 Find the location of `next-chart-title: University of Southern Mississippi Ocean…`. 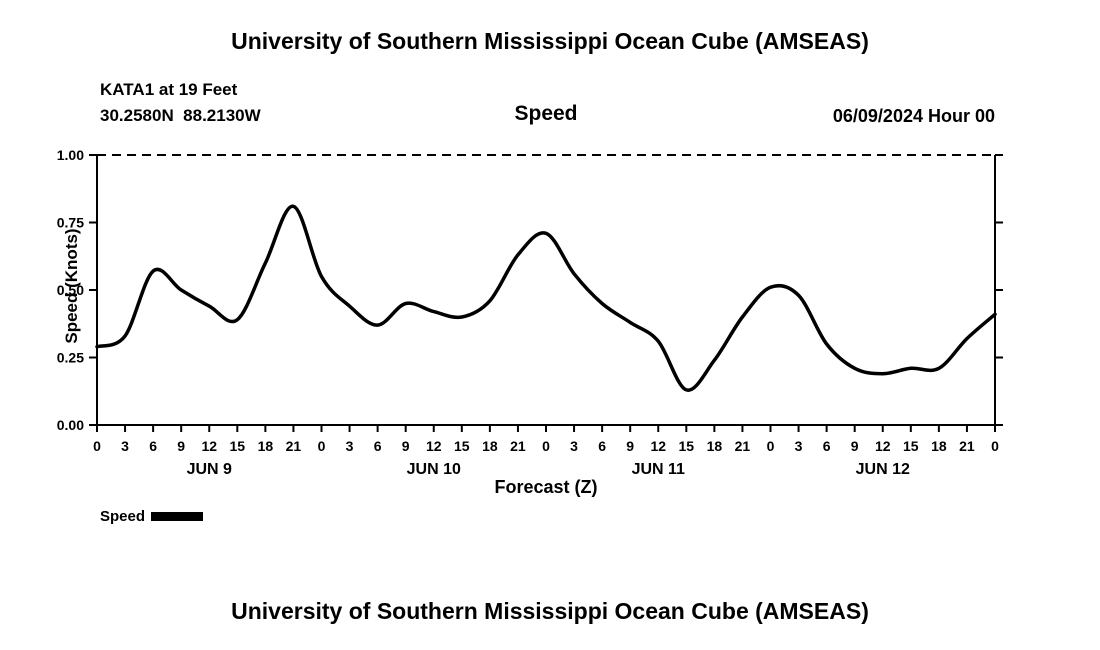

next-chart-title: University of Southern Mississippi Ocean… is located at coordinates (550, 611).